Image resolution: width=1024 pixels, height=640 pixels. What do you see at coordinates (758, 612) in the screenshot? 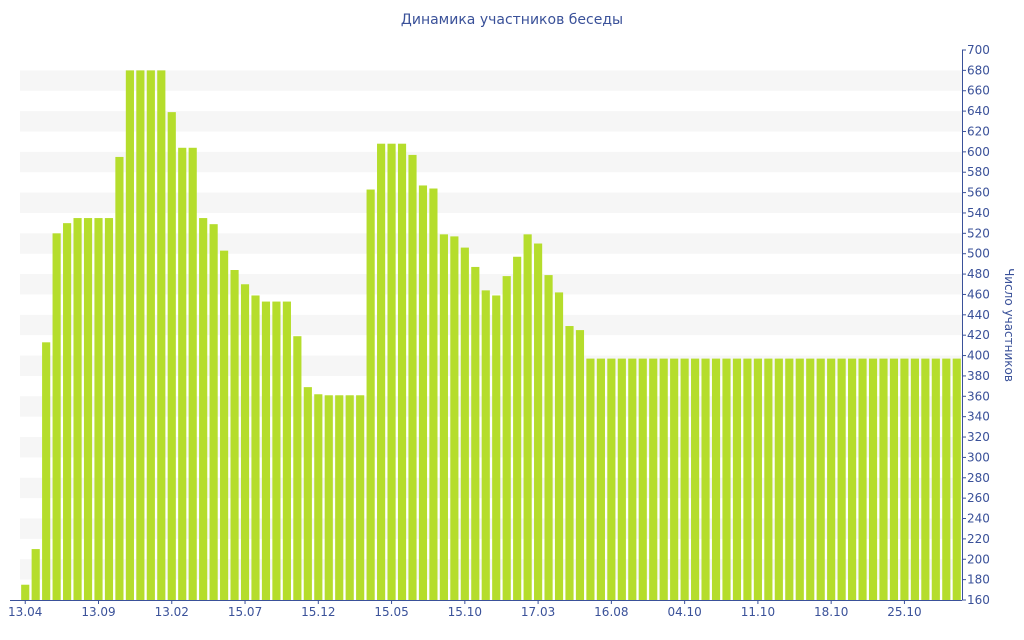
I see `x-tick-label: 11.10` at bounding box center [758, 612].